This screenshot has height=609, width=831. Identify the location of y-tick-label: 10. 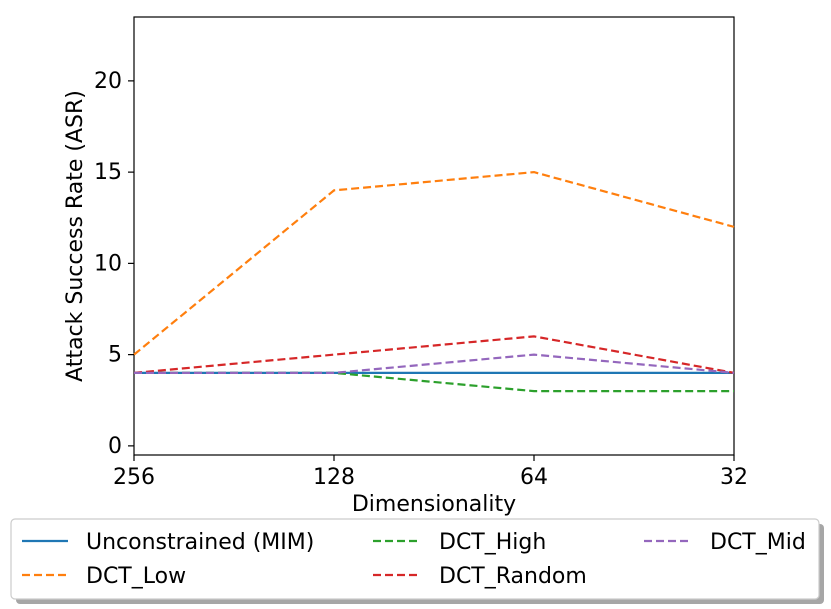
(108, 263).